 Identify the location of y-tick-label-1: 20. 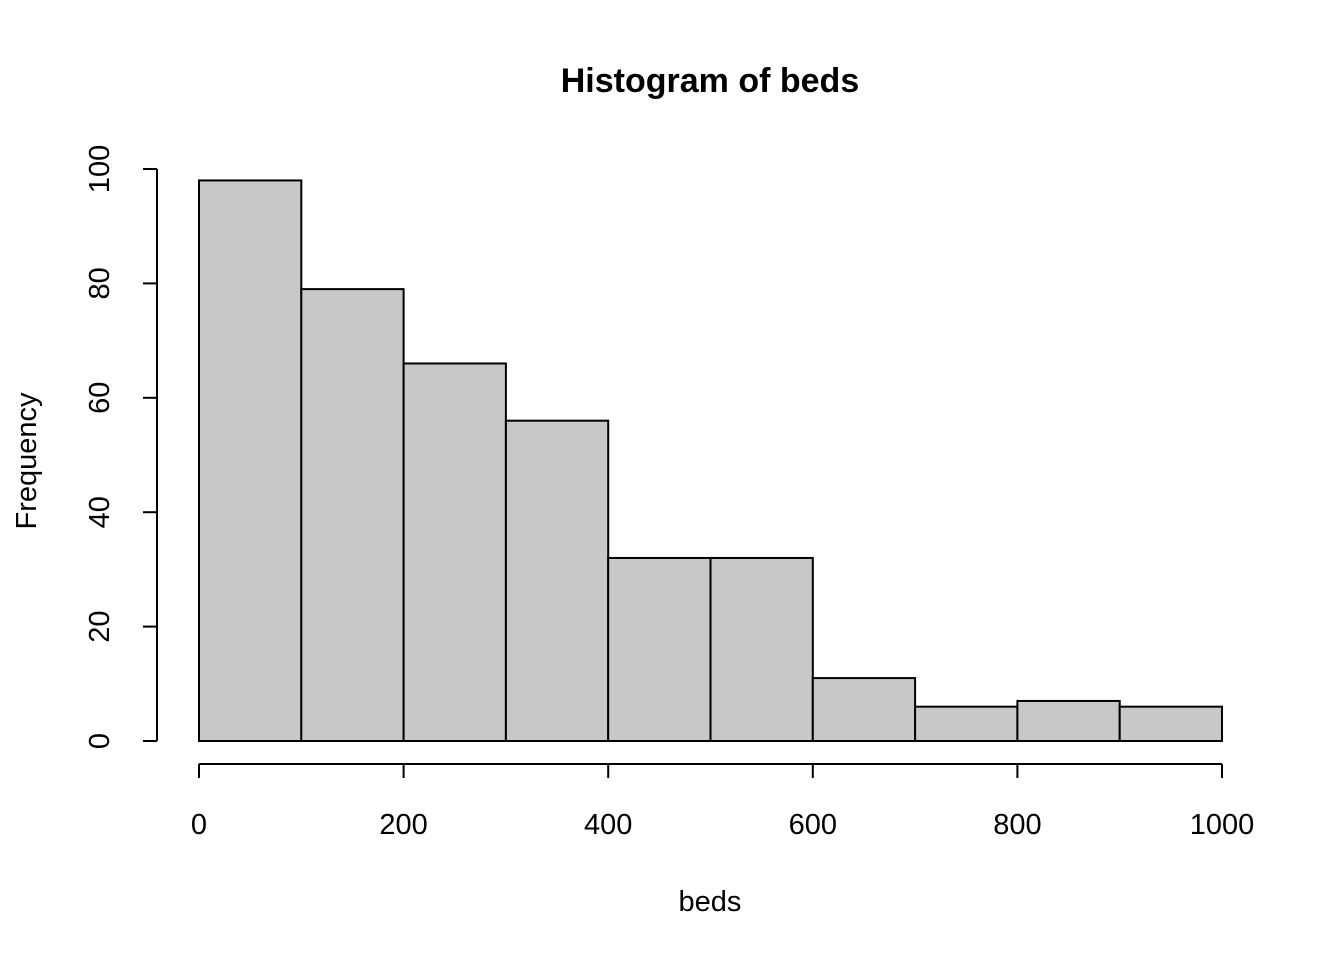
(100, 626).